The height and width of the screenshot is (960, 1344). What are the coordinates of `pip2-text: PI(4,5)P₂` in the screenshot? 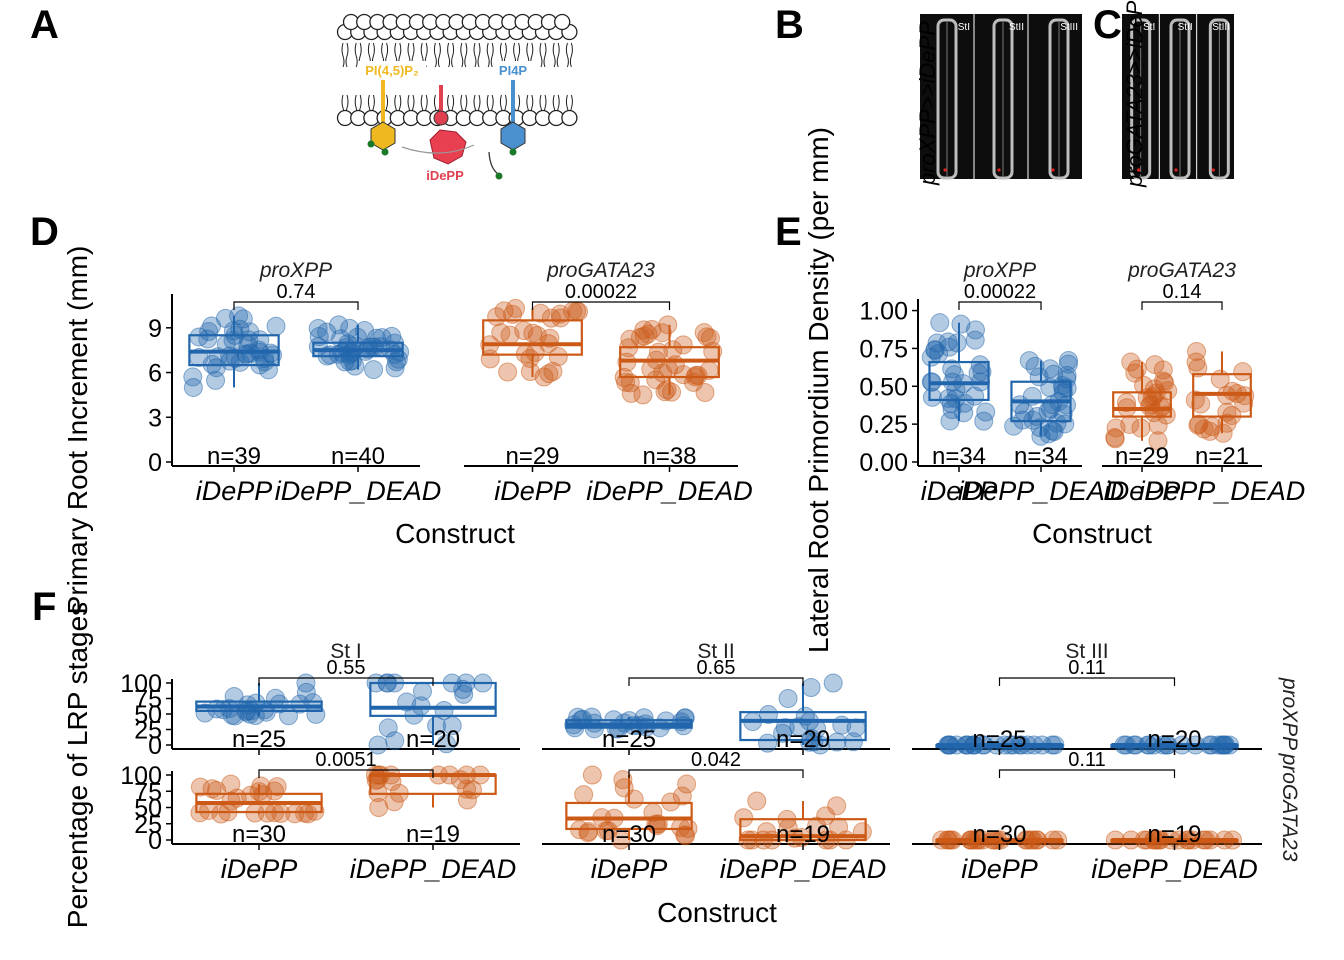 It's located at (392, 70).